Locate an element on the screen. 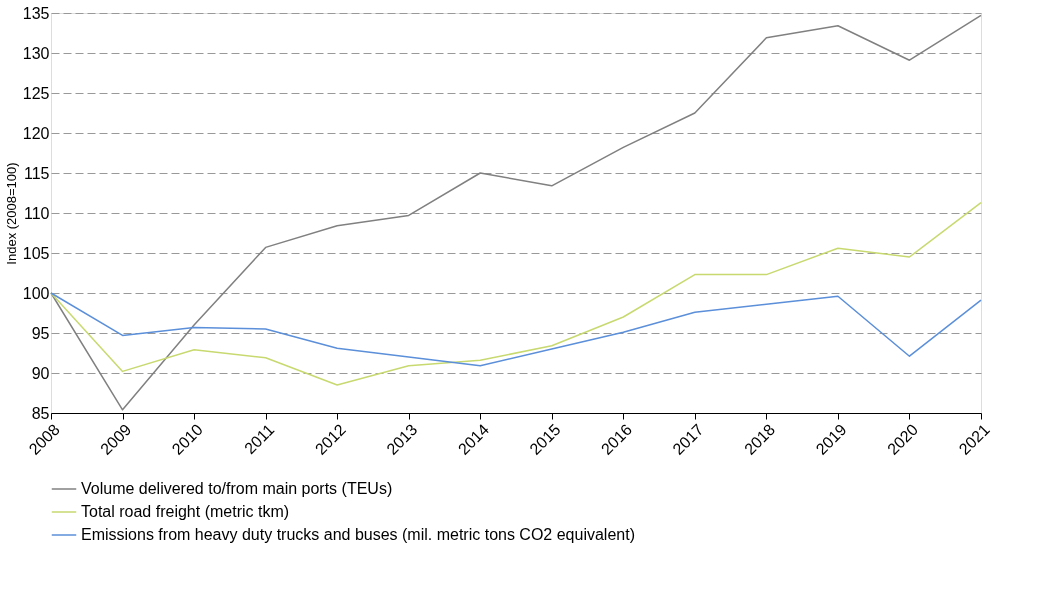 This screenshot has height=599, width=1047. y-axis-title: Index (2008=100) is located at coordinates (11, 213).